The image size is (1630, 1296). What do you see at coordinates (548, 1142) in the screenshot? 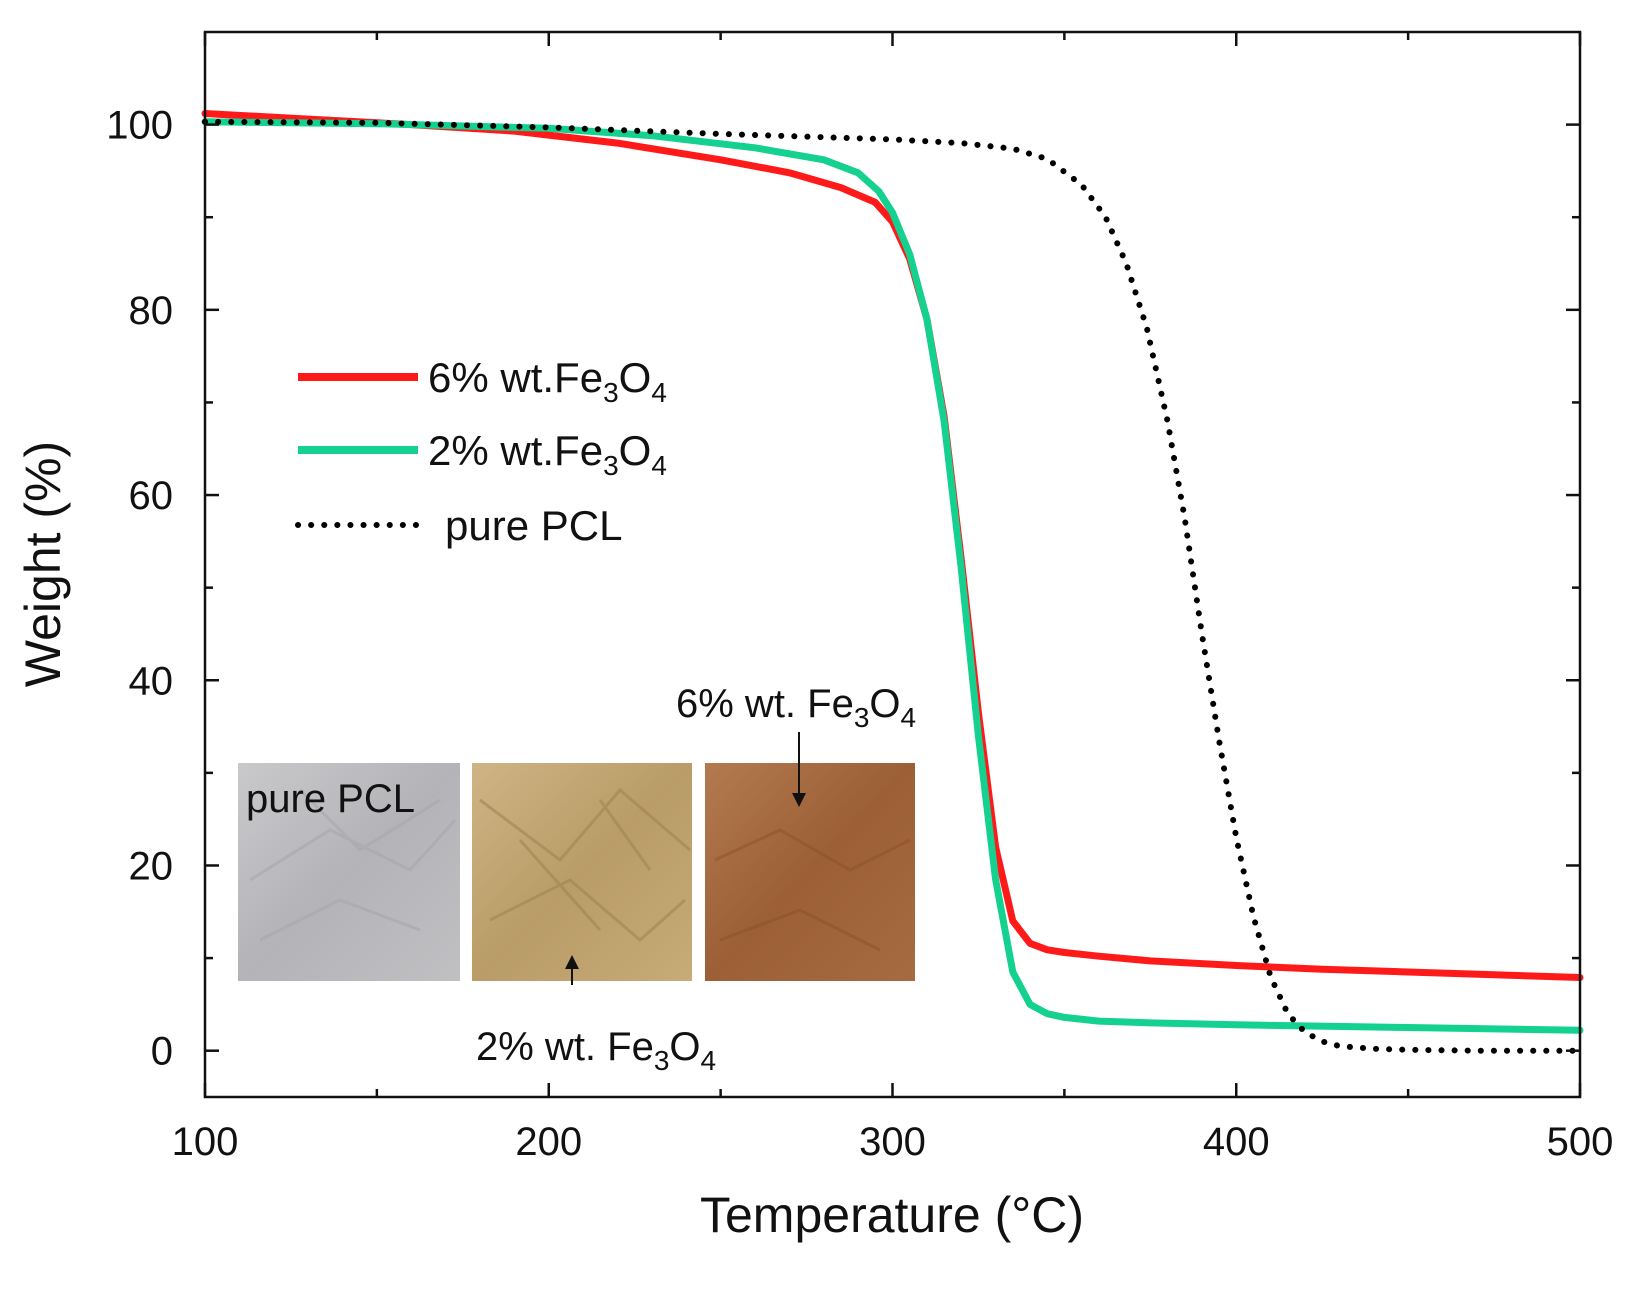
I see `x-tick-label: 200` at bounding box center [548, 1142].